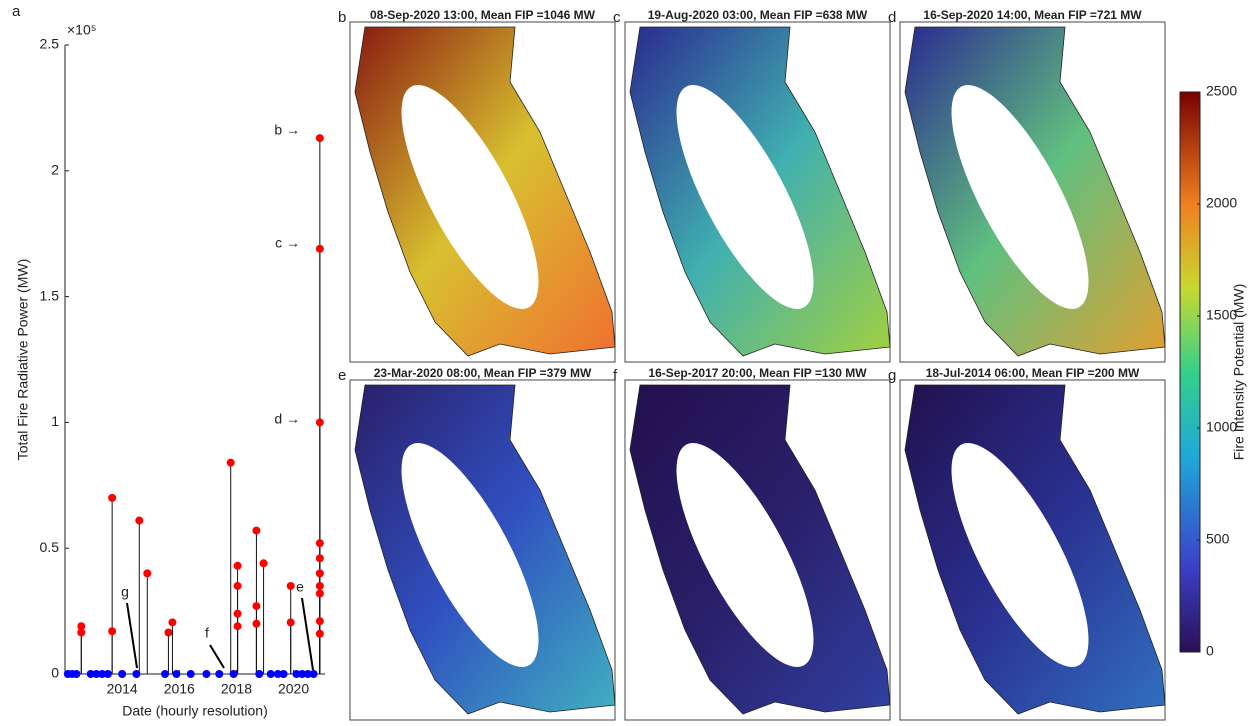 Image resolution: width=1250 pixels, height=726 pixels. I want to click on map-title: 18-Jul-2014 06:00, Mean FIP =200 MW, so click(1033, 373).